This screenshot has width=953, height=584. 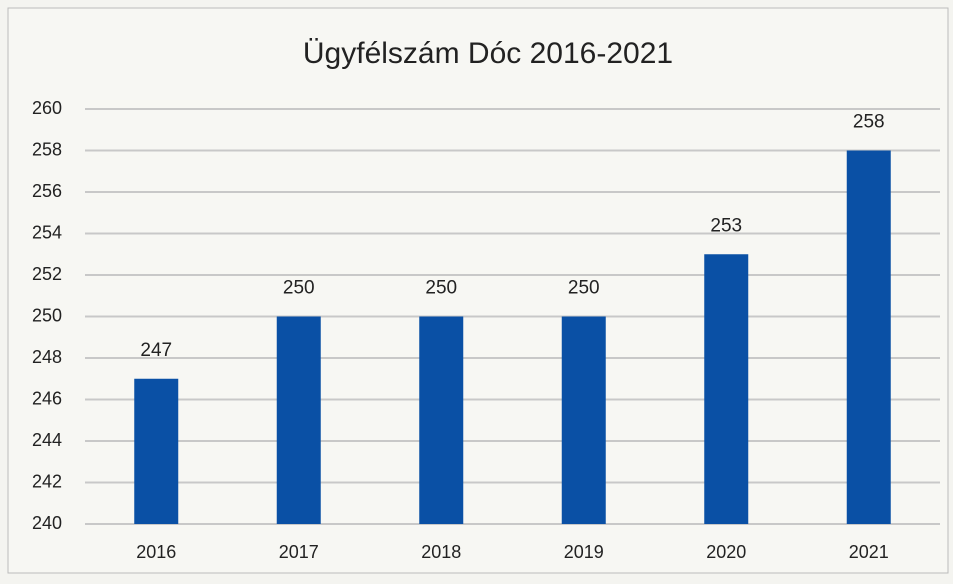 I want to click on x-tick-label: 2020, so click(x=726, y=552).